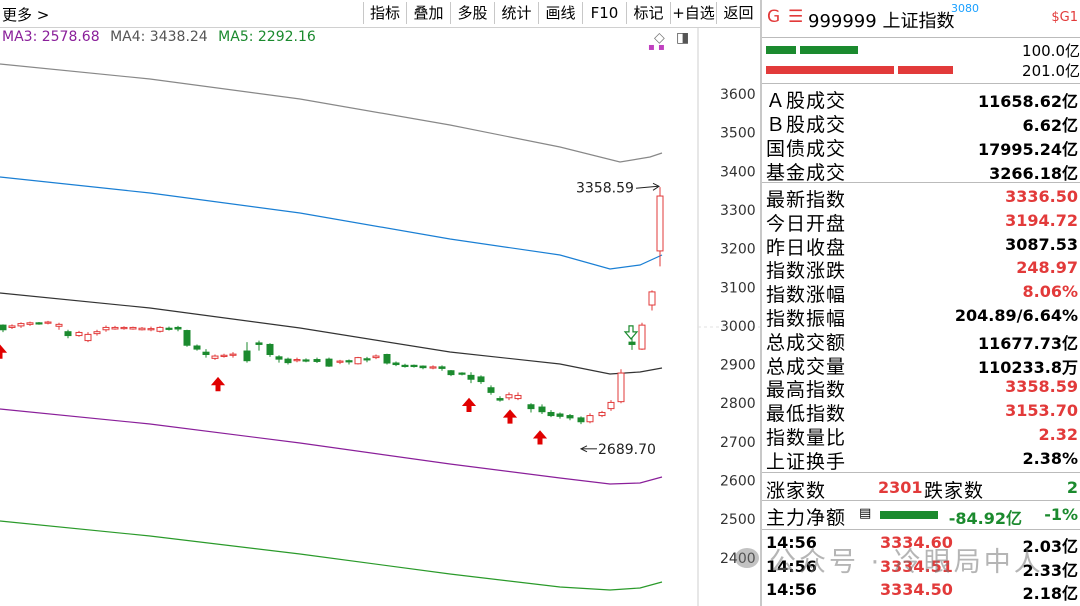  What do you see at coordinates (921, 591) in the screenshot?
I see `tick-row: 14:56 3334.50 2.18亿` at bounding box center [921, 591].